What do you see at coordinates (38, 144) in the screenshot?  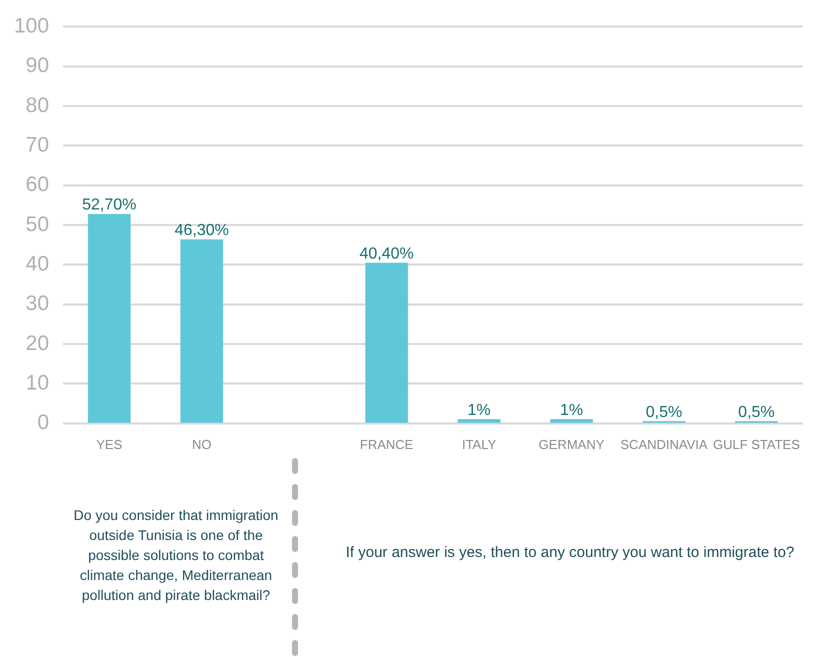 I see `y-tick-label: 70` at bounding box center [38, 144].